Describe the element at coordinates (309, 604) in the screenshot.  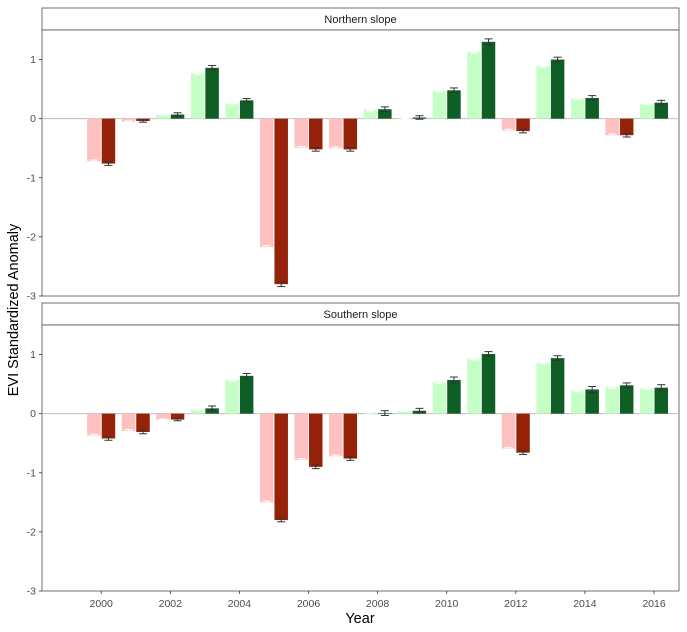
I see `x-tick-label: 2006` at that location.